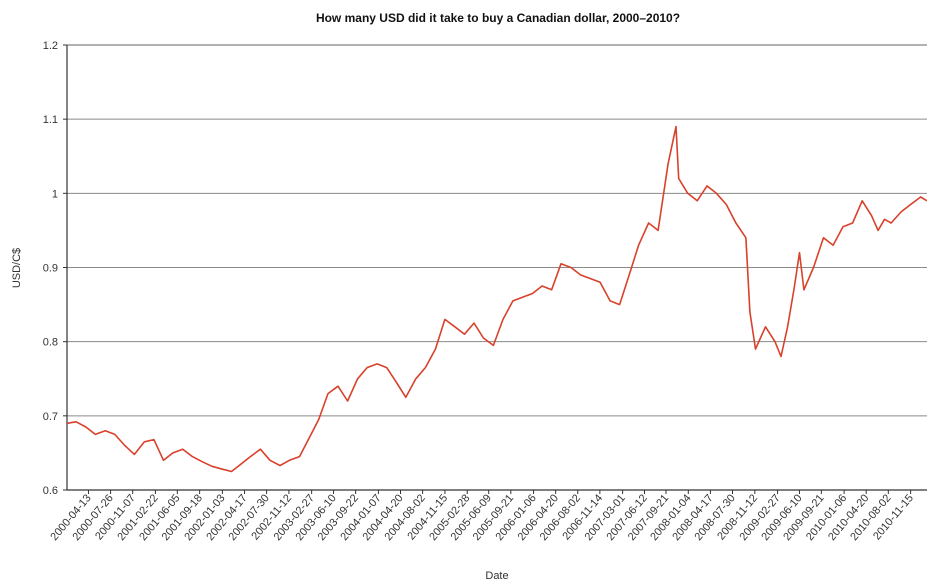 This screenshot has width=927, height=584. I want to click on y-tick-label: 0.7, so click(50, 417).